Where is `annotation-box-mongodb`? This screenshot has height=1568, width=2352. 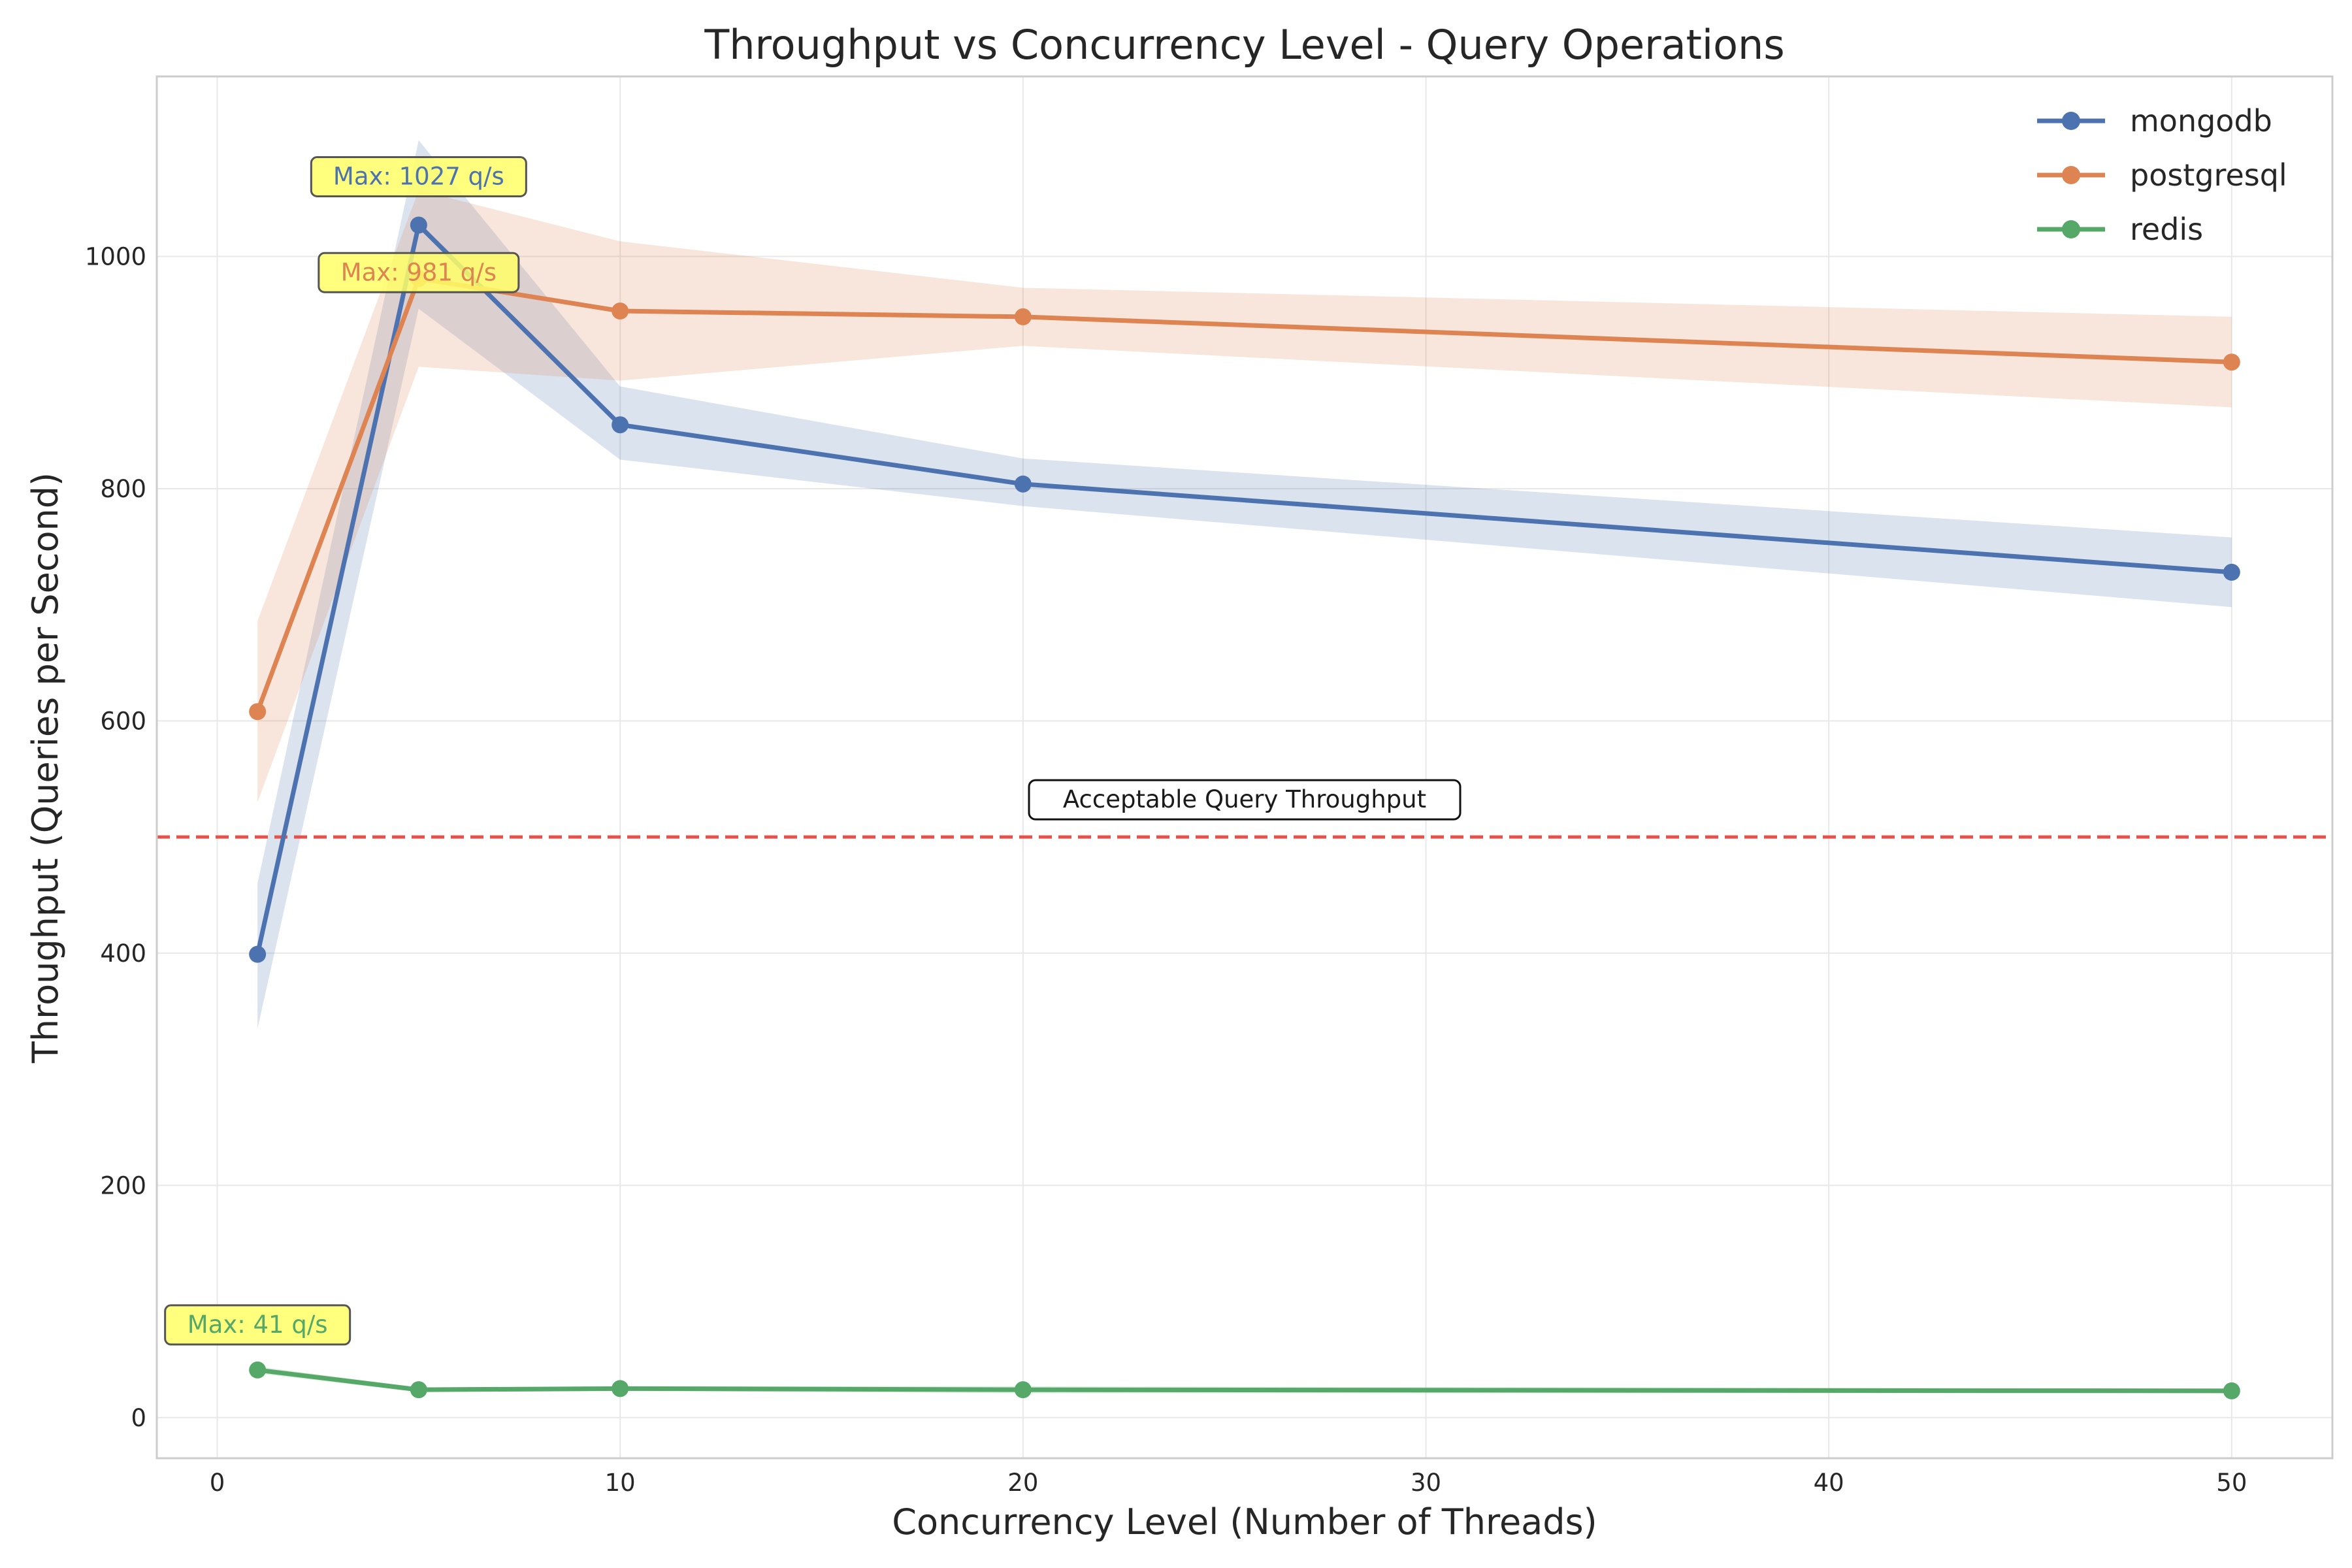
annotation-box-mongodb is located at coordinates (418, 176).